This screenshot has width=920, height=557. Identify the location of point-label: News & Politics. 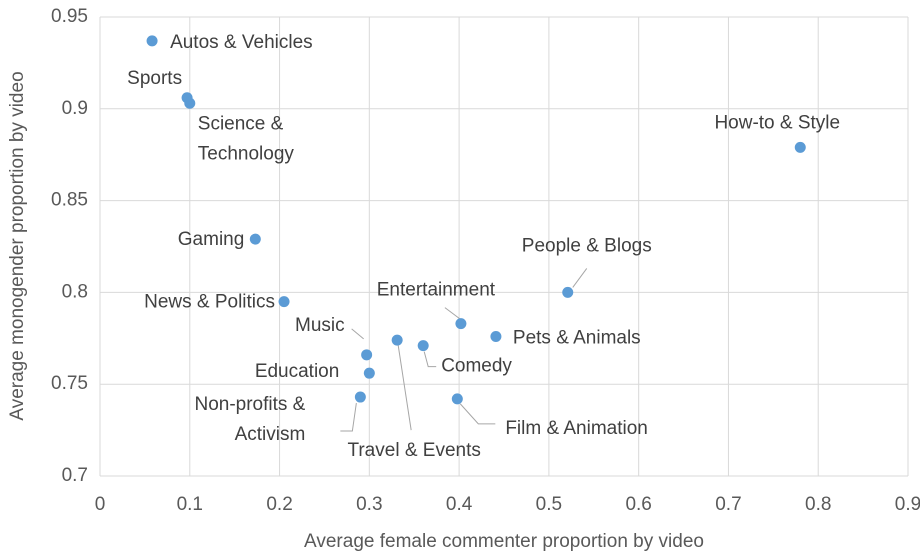
(209, 302).